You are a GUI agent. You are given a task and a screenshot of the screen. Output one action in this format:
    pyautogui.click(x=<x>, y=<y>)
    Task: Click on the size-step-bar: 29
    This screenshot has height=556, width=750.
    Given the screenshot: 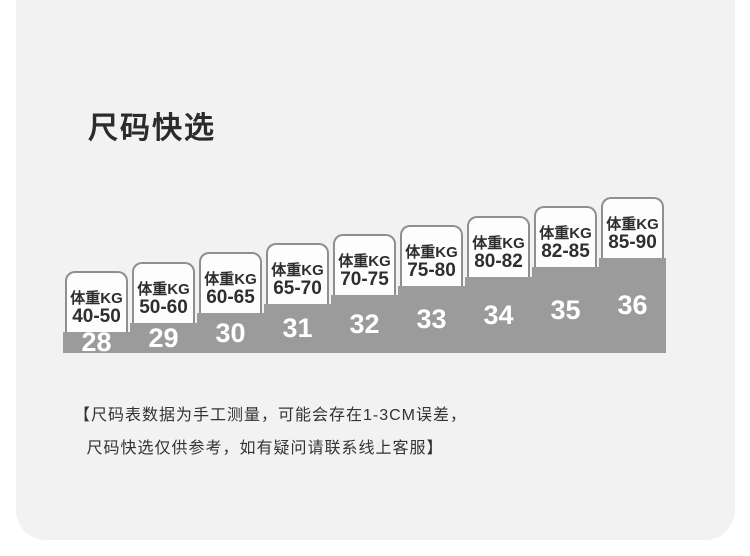 What is the action you would take?
    pyautogui.click(x=163, y=338)
    